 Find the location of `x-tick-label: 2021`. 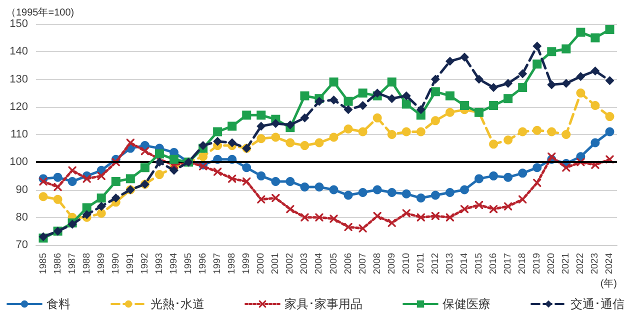

x-tick-label: 2021 is located at coordinates (566, 263).